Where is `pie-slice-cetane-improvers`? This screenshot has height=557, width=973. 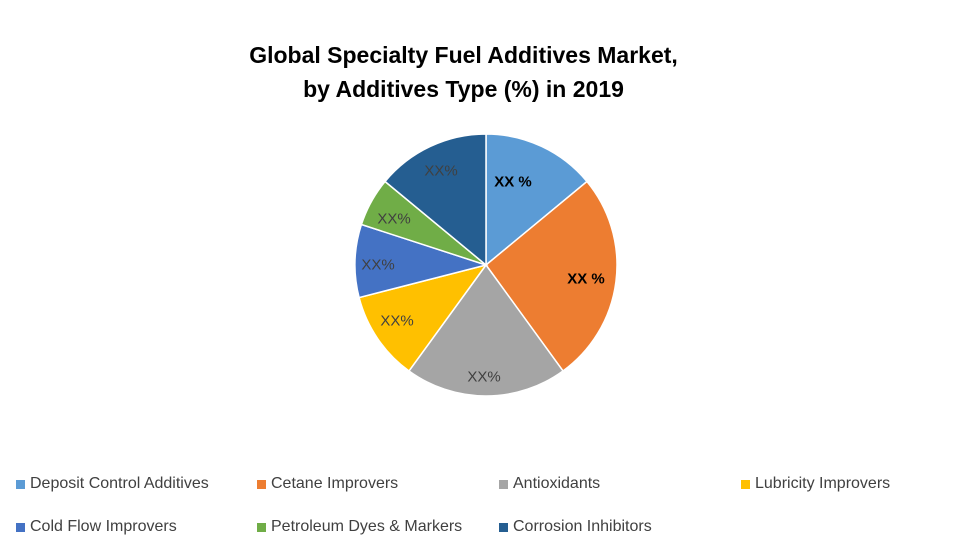
pie-slice-cetane-improvers is located at coordinates (551, 276).